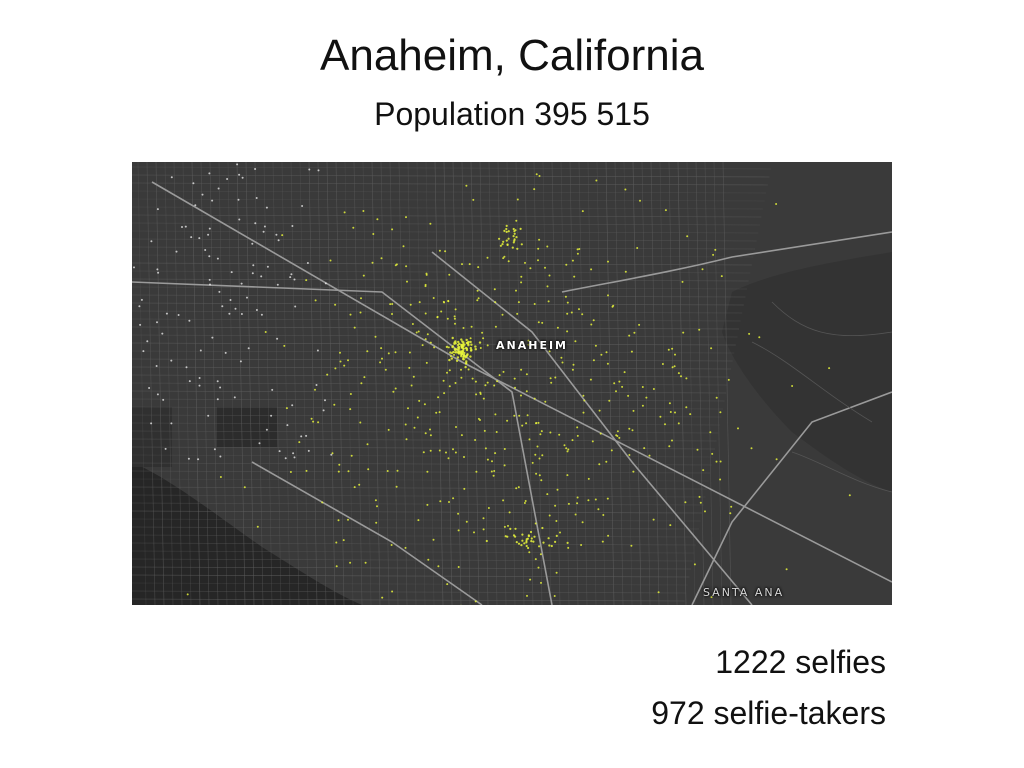 This screenshot has height=768, width=1024. Describe the element at coordinates (532, 345) in the screenshot. I see `map-label-anaheim: ANAHEIM` at that location.